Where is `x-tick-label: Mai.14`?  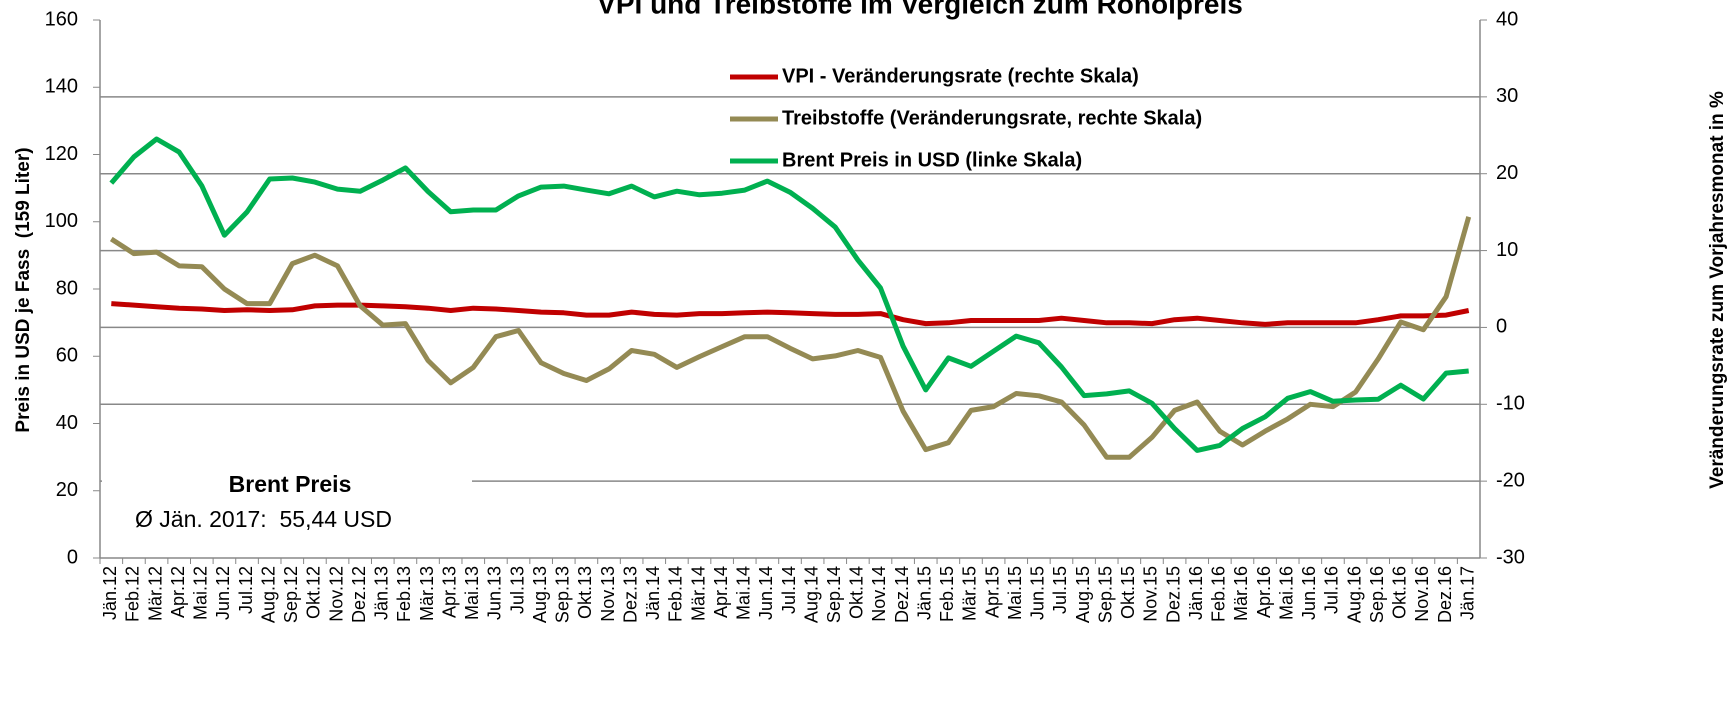 x-tick-label: Mai.14 is located at coordinates (744, 593).